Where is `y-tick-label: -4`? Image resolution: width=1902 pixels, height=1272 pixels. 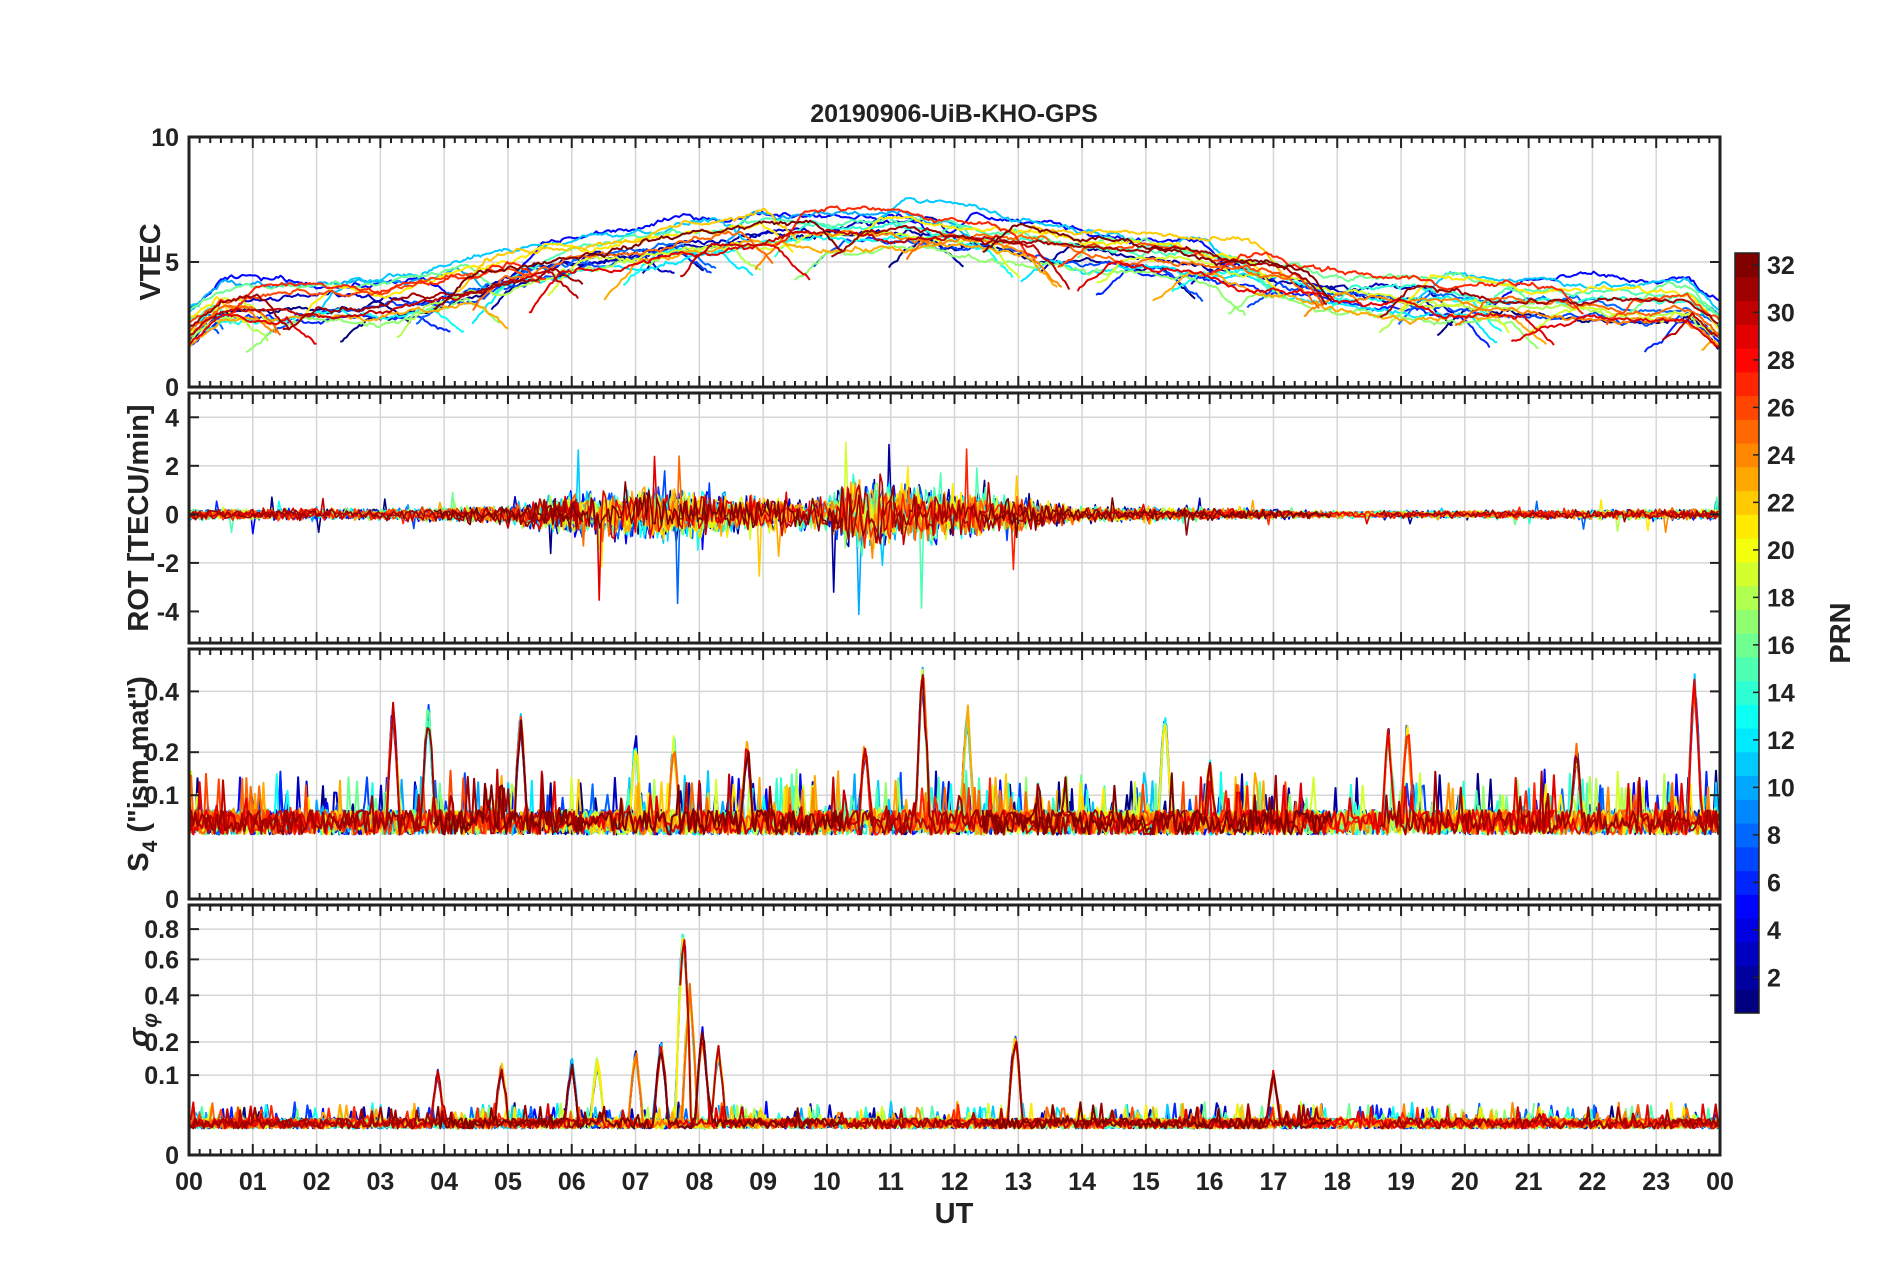
y-tick-label: -4 is located at coordinates (168, 612).